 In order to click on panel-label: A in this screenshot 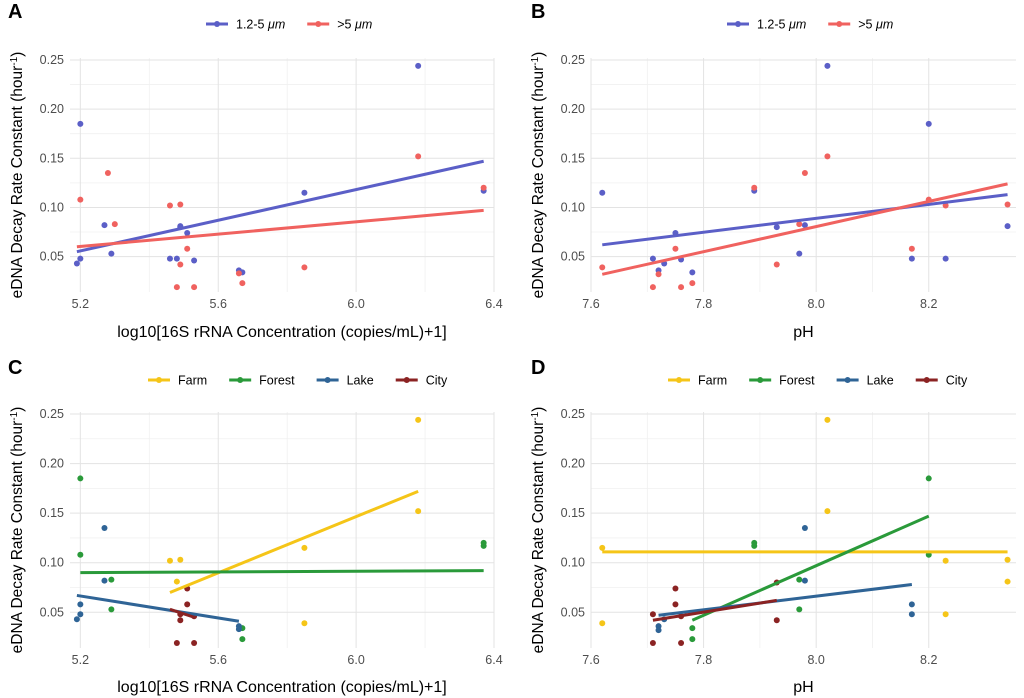, I will do `click(15, 12)`.